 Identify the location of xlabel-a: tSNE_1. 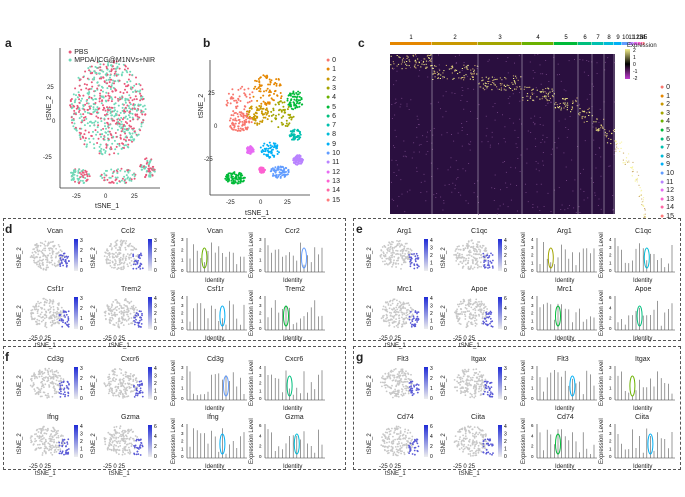
(107, 206).